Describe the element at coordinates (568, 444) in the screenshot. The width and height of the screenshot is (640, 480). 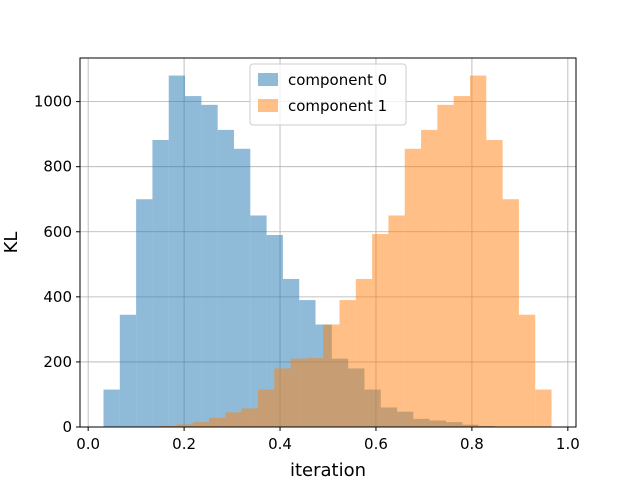
I see `x-tick-label: 1.0` at that location.